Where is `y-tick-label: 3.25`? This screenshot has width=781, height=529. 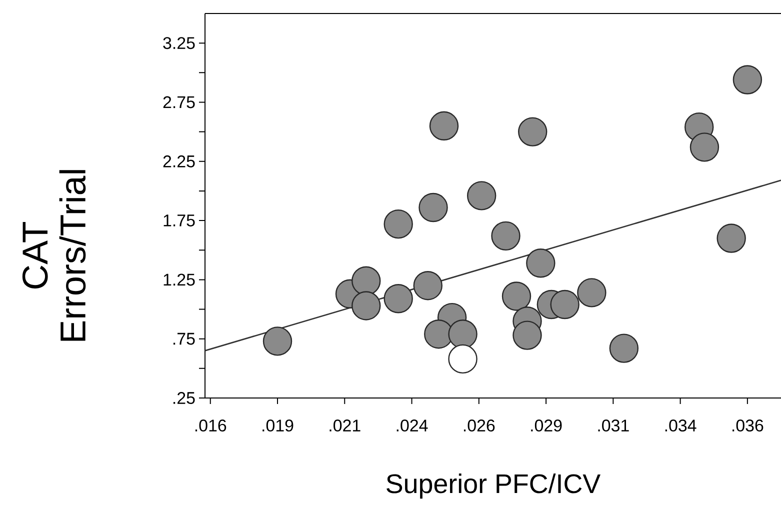
y-tick-label: 3.25 is located at coordinates (179, 43).